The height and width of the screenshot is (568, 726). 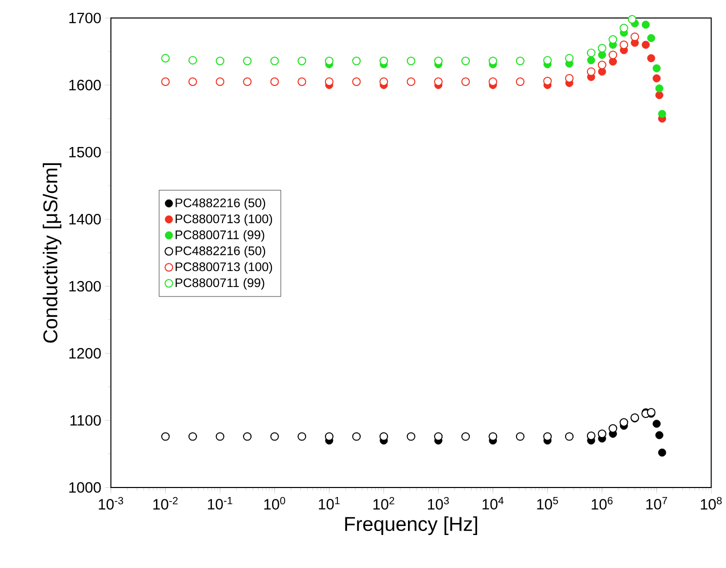 What do you see at coordinates (111, 503) in the screenshot?
I see `x-tick-label: 10$^{-3}$` at bounding box center [111, 503].